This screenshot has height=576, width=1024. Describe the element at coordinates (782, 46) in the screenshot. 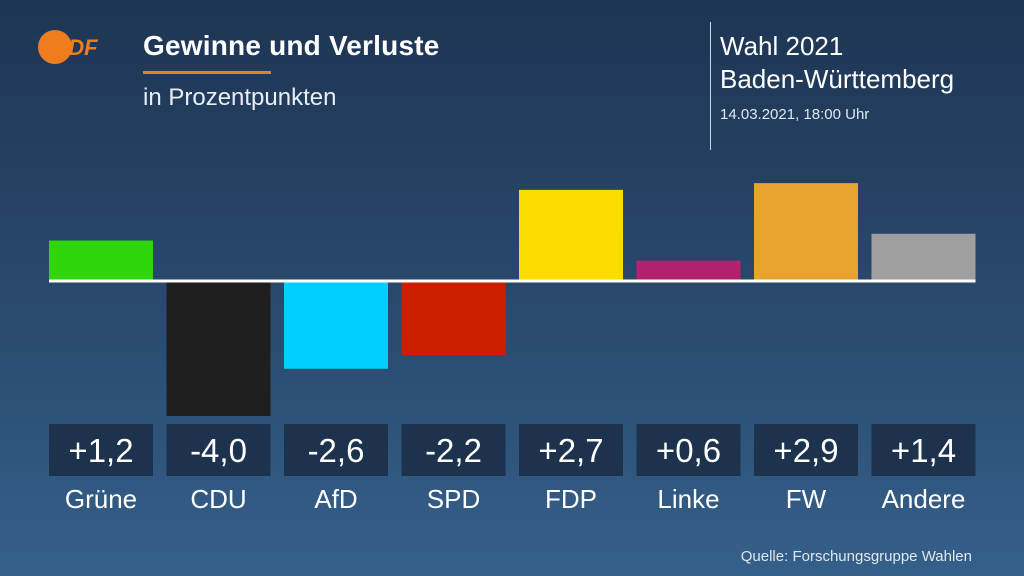

I see `election-name: Wahl 2021` at that location.